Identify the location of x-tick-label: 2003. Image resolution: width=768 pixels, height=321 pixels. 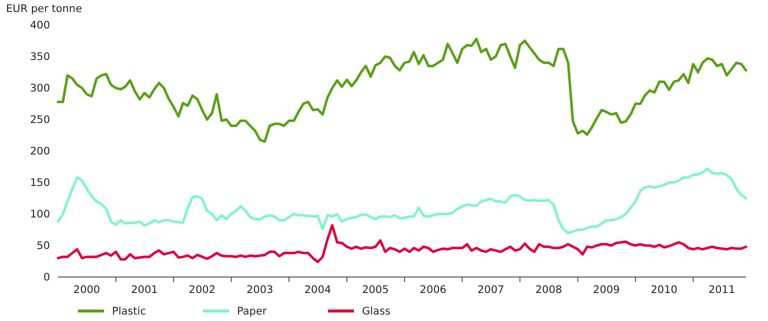
(260, 290).